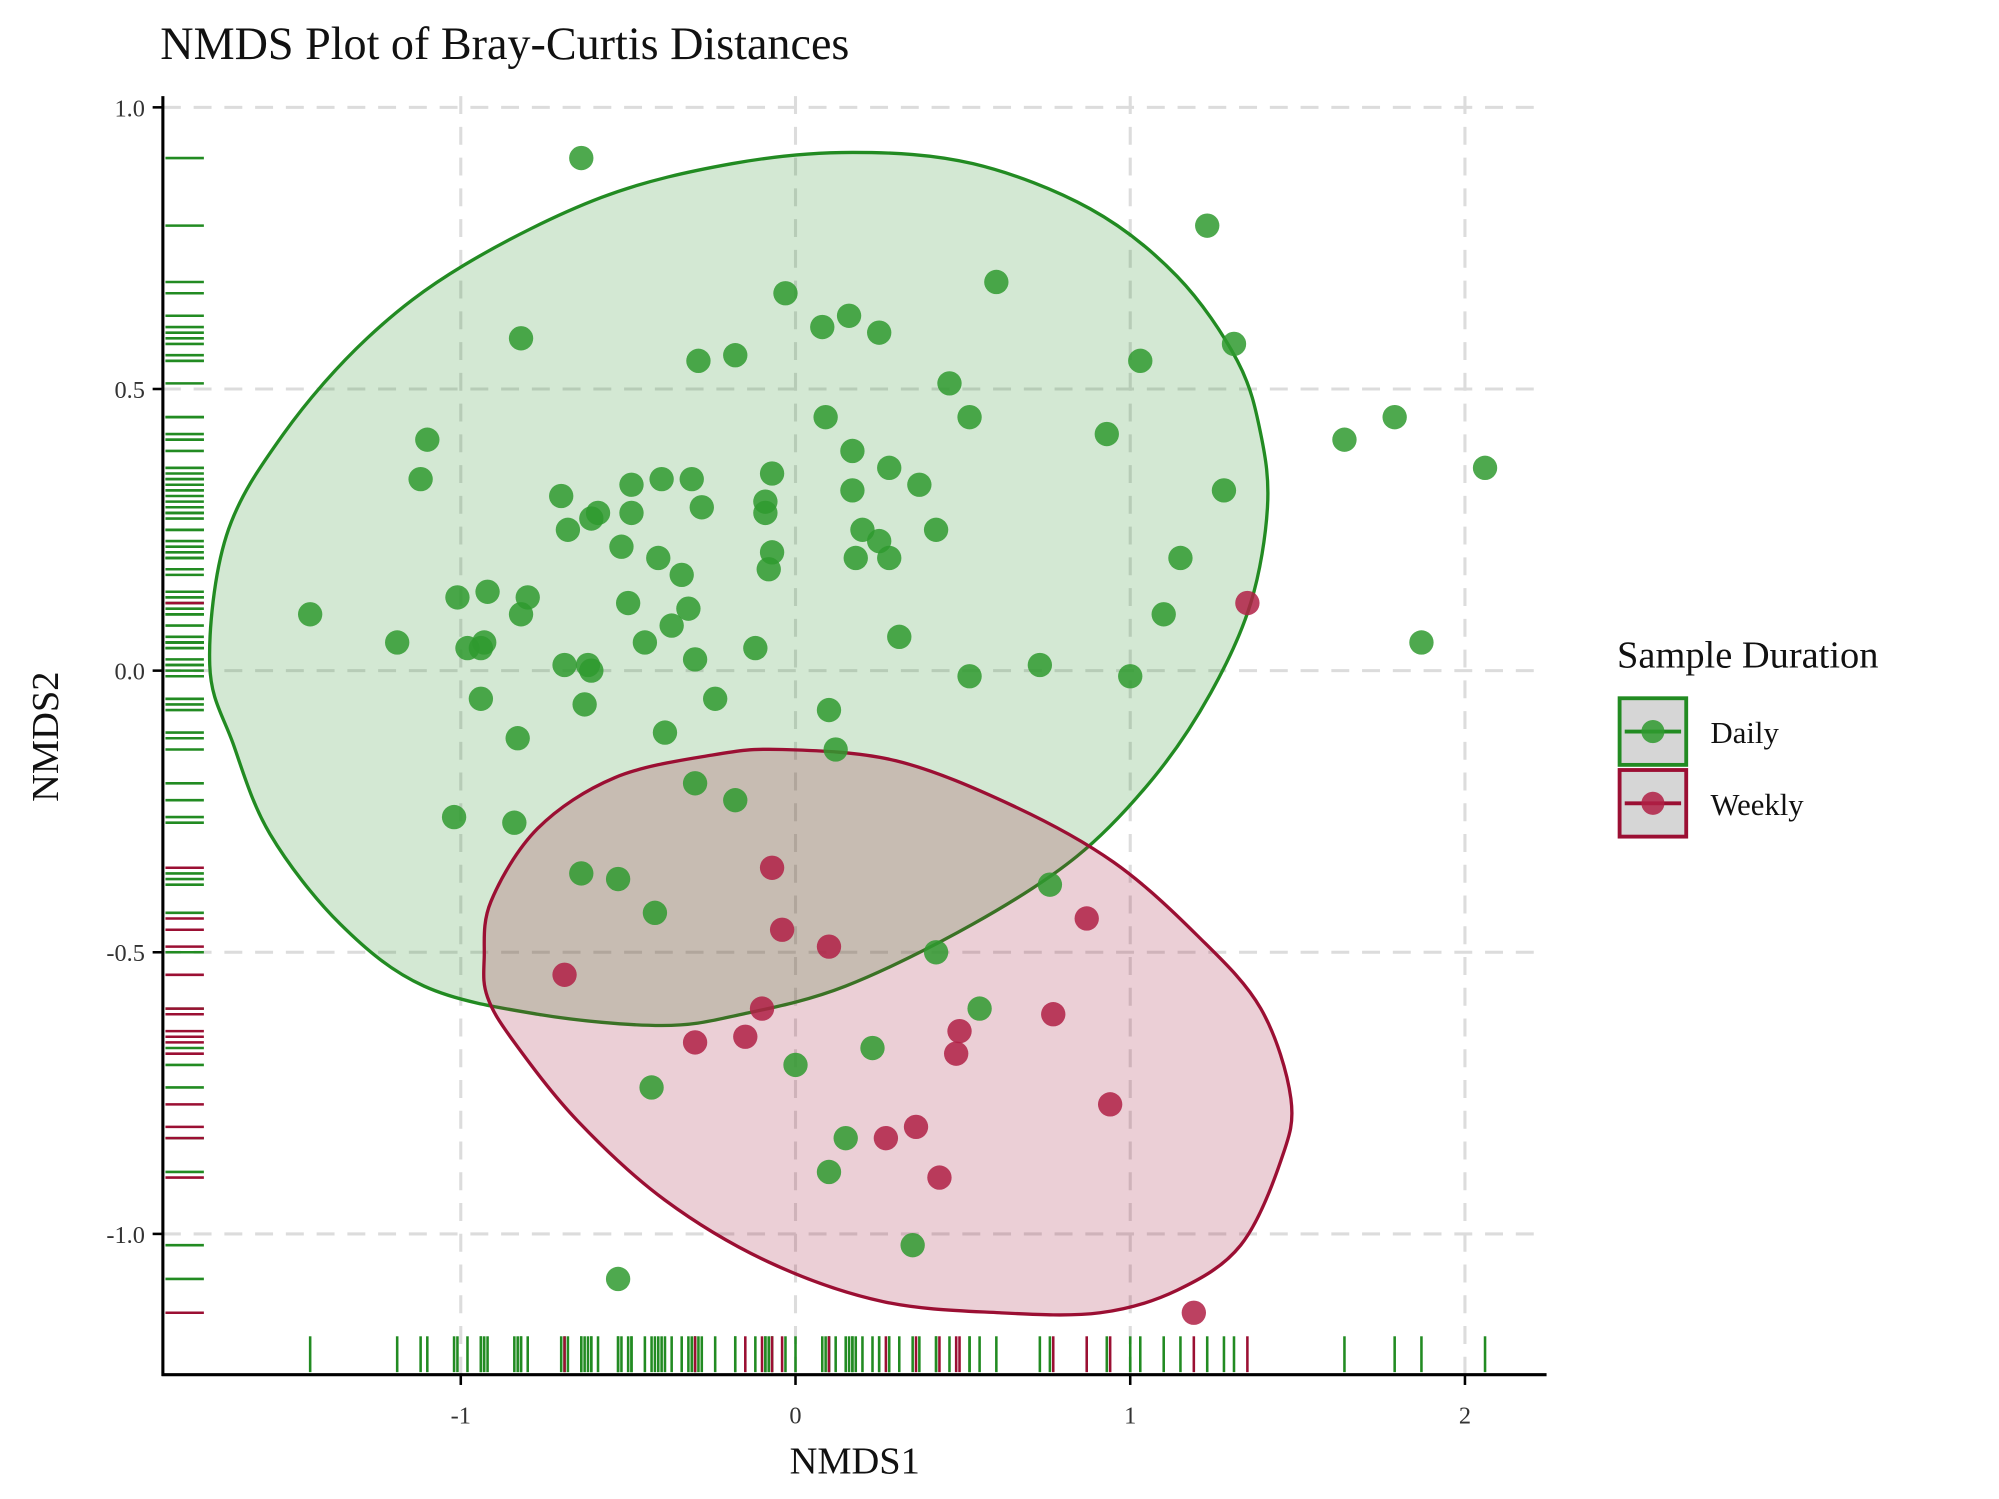 The width and height of the screenshot is (1999, 1499). Describe the element at coordinates (130, 390) in the screenshot. I see `y-tick-label: 0.5` at that location.